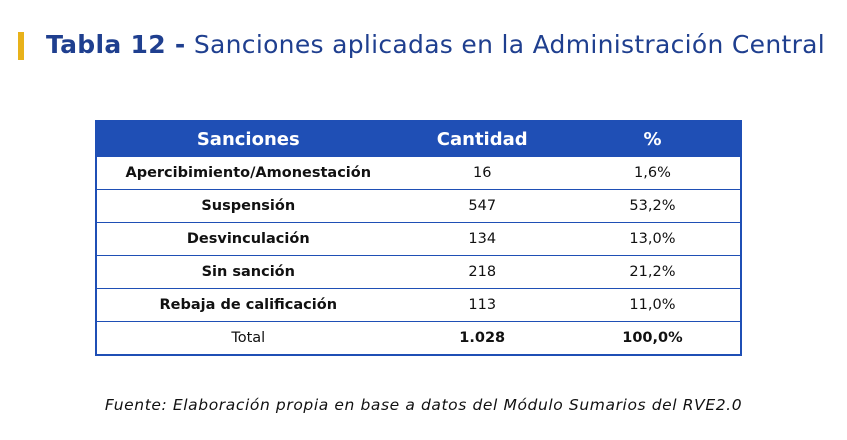 This screenshot has height=440, width=847. Describe the element at coordinates (116, 44) in the screenshot. I see `title-table-number: Tabla 12 -` at that location.